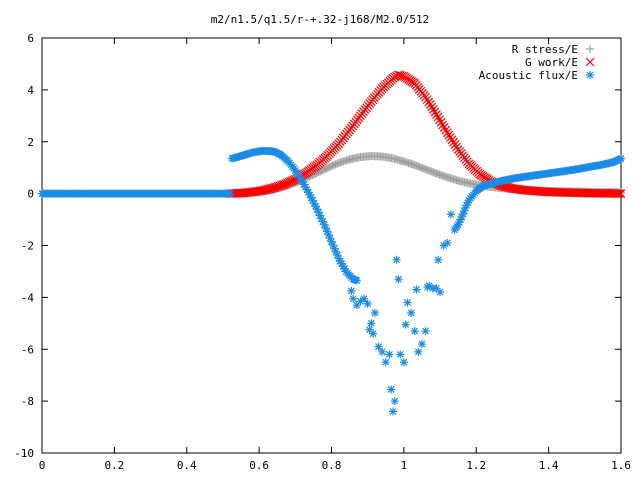 Image resolution: width=640 pixels, height=480 pixels. I want to click on legend-label: Acoustic flux/E, so click(528, 75).